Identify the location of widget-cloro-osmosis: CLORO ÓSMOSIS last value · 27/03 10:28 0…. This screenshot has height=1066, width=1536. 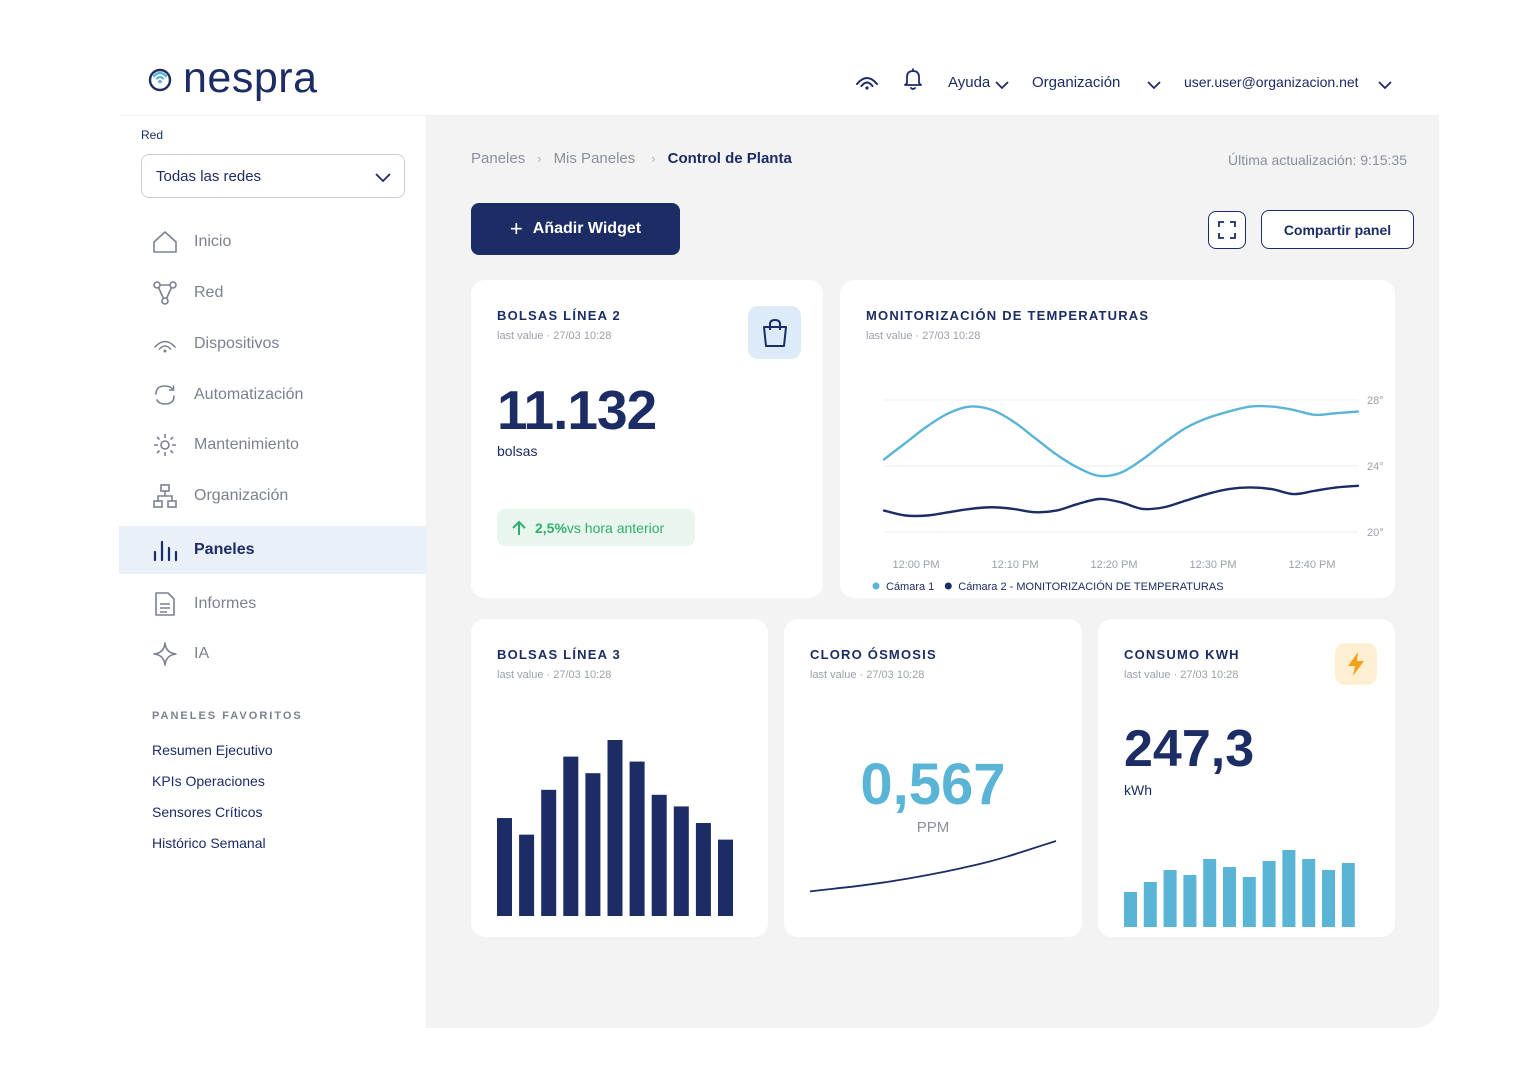
(933, 778).